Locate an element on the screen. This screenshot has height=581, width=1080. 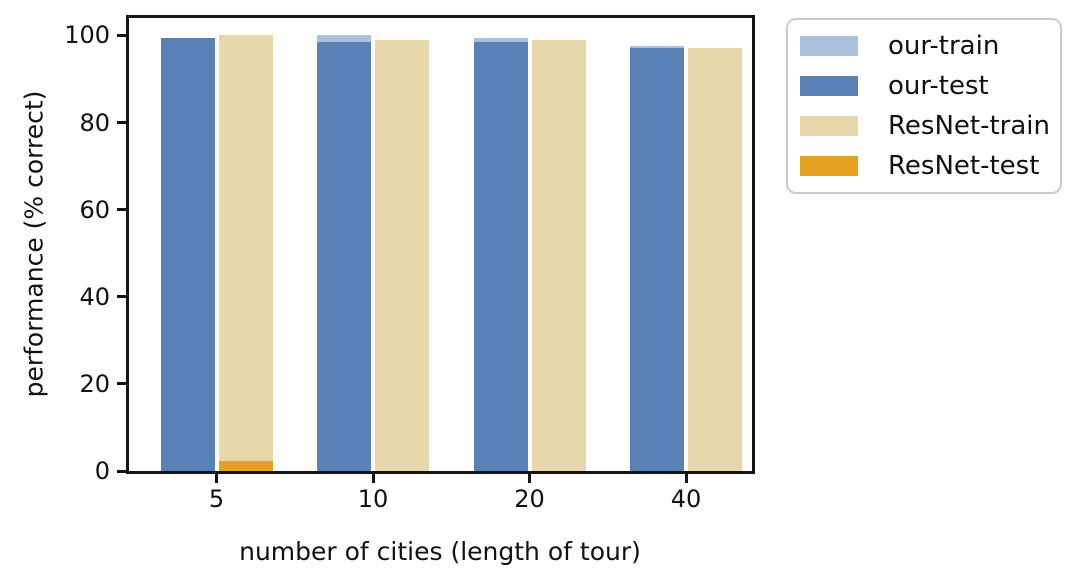
x-tick-label-10: 10 is located at coordinates (373, 499).